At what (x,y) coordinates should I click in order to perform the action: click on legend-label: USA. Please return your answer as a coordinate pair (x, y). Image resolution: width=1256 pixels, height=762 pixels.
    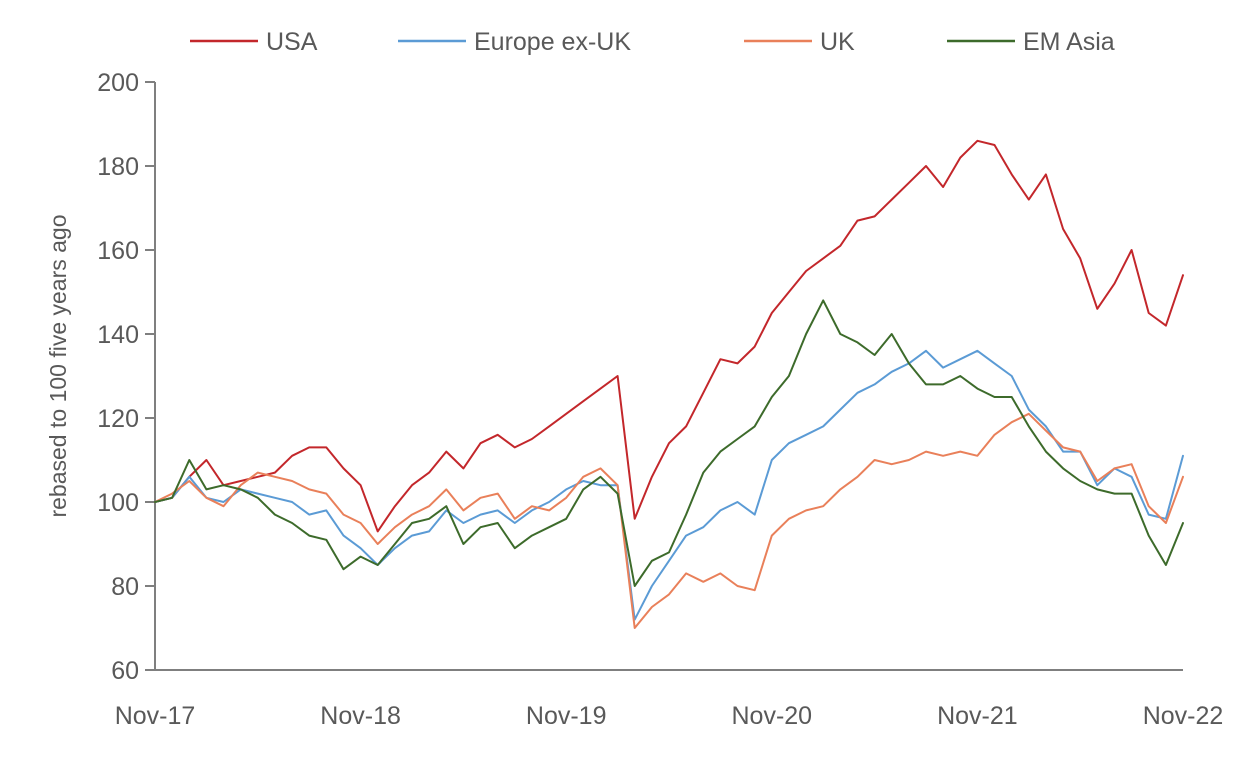
    Looking at the image, I should click on (292, 42).